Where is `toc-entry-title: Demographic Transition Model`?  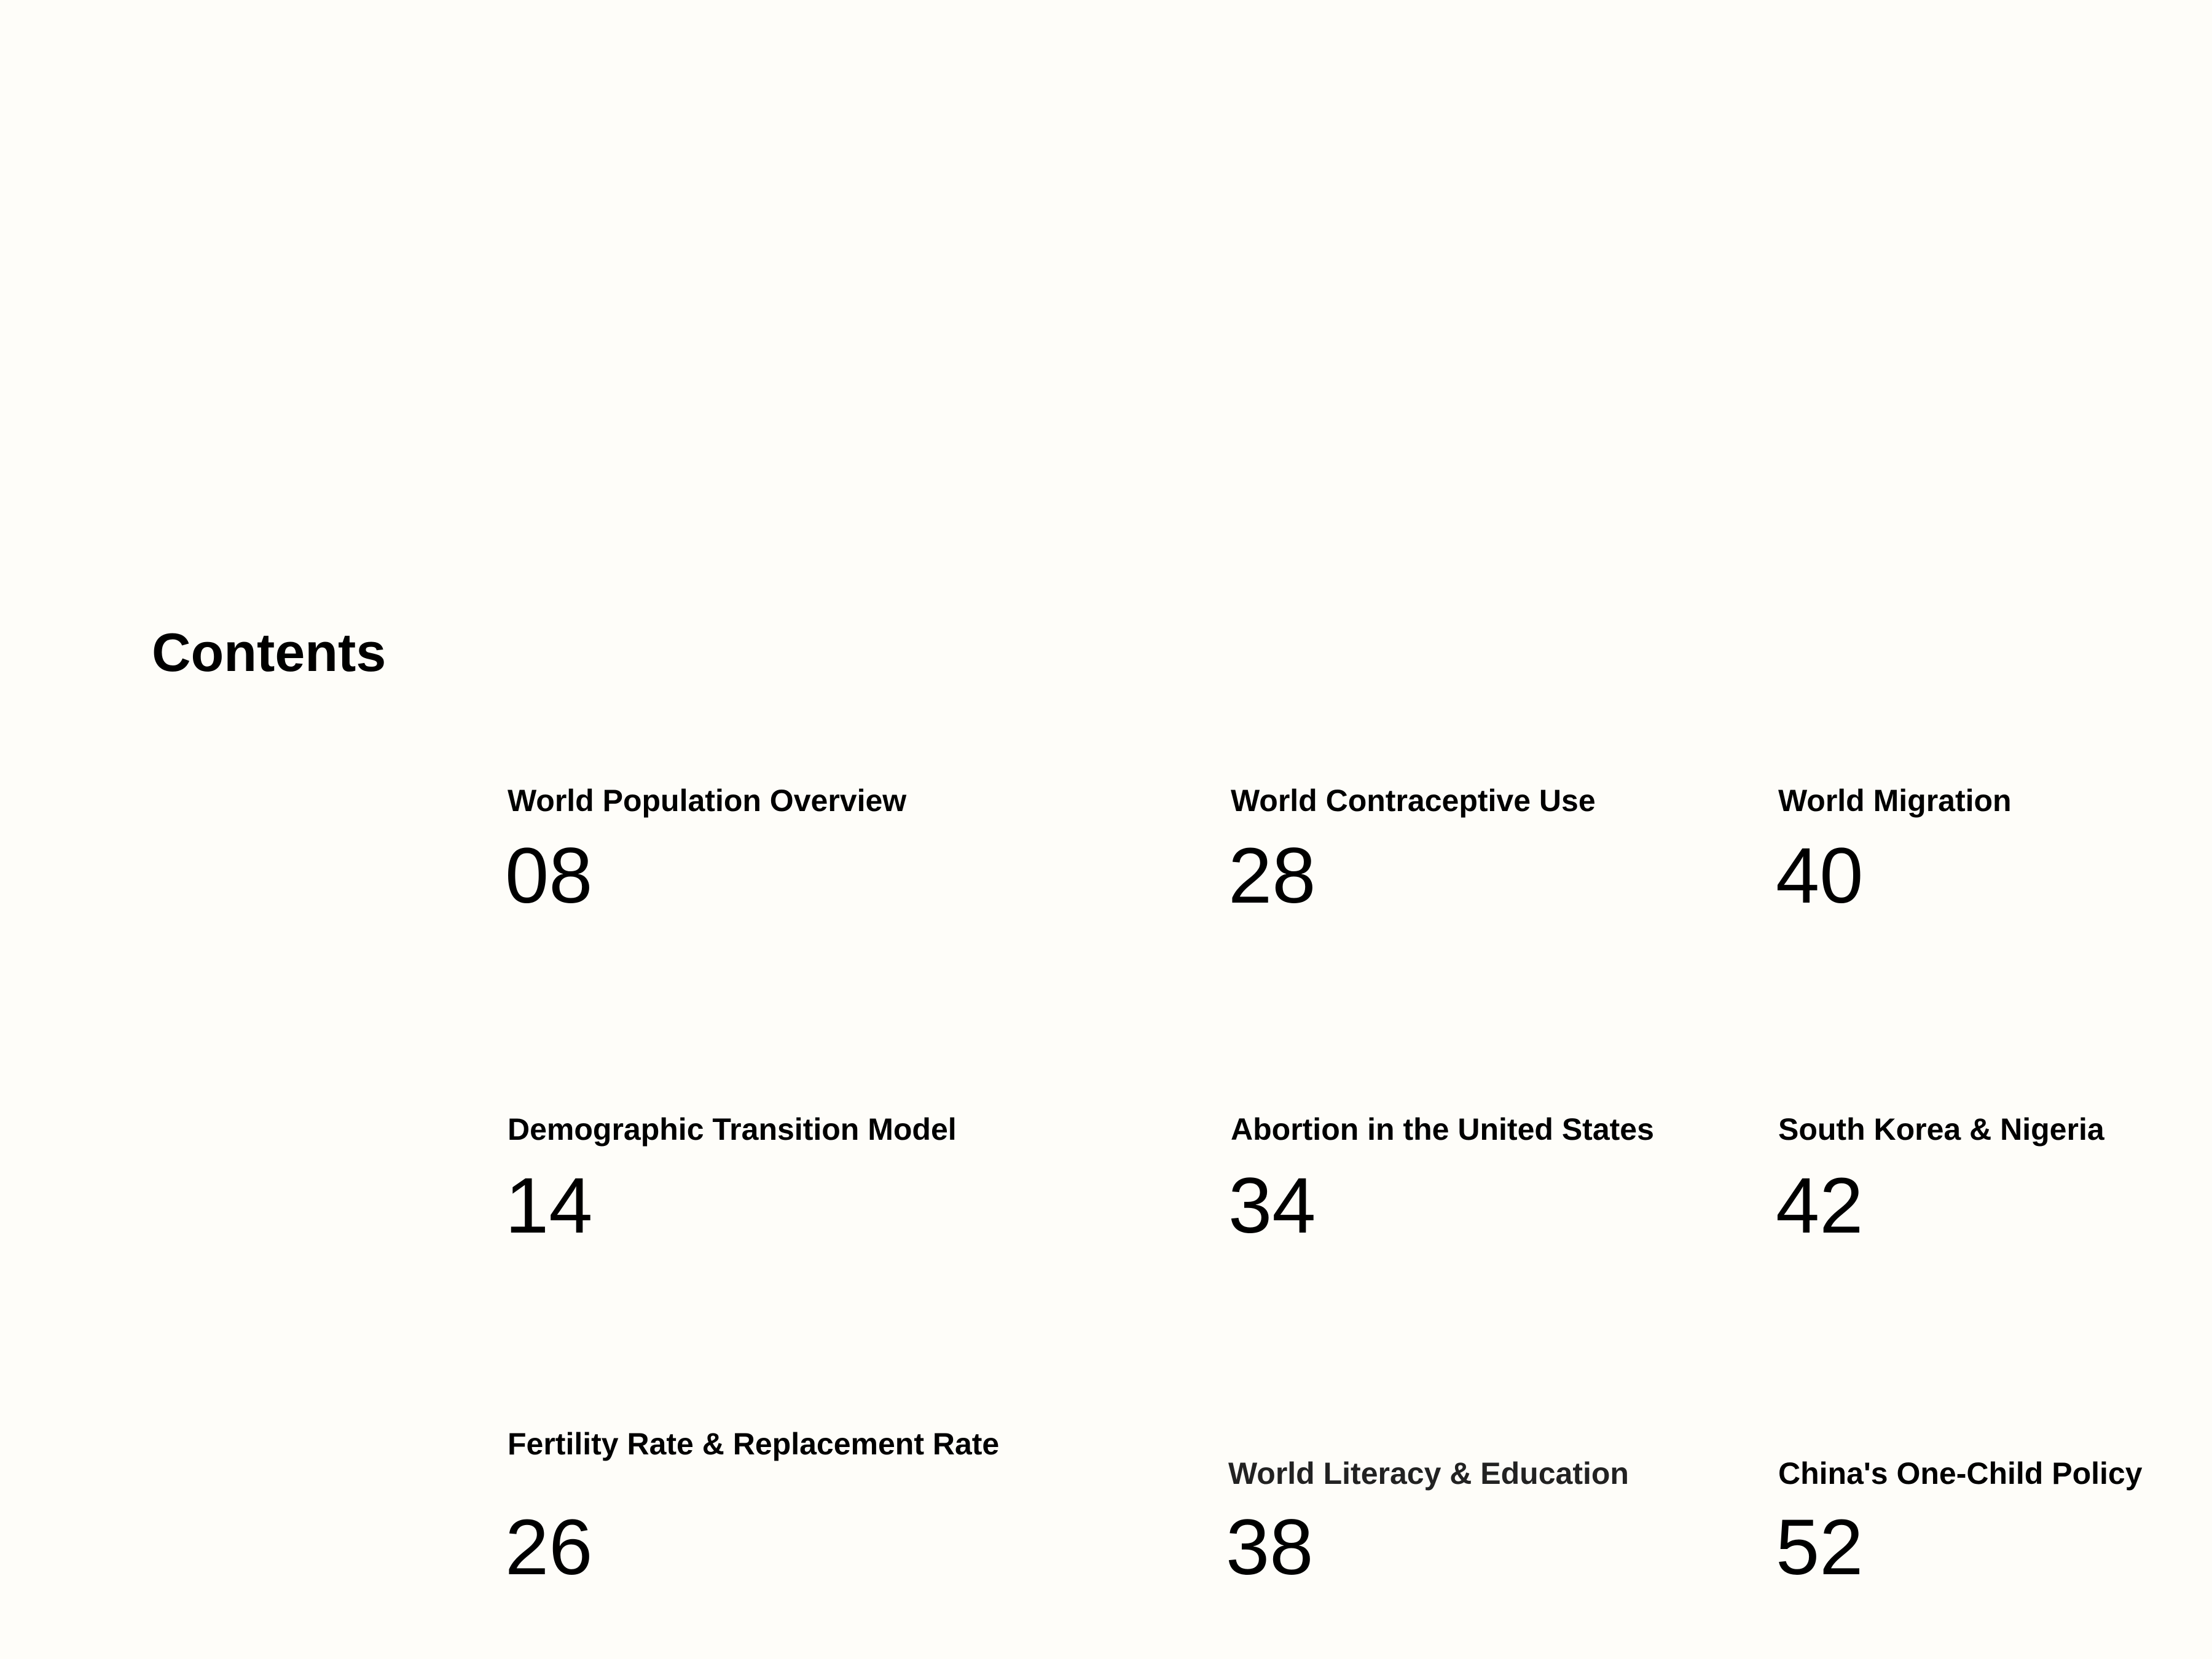 toc-entry-title: Demographic Transition Model is located at coordinates (732, 1129).